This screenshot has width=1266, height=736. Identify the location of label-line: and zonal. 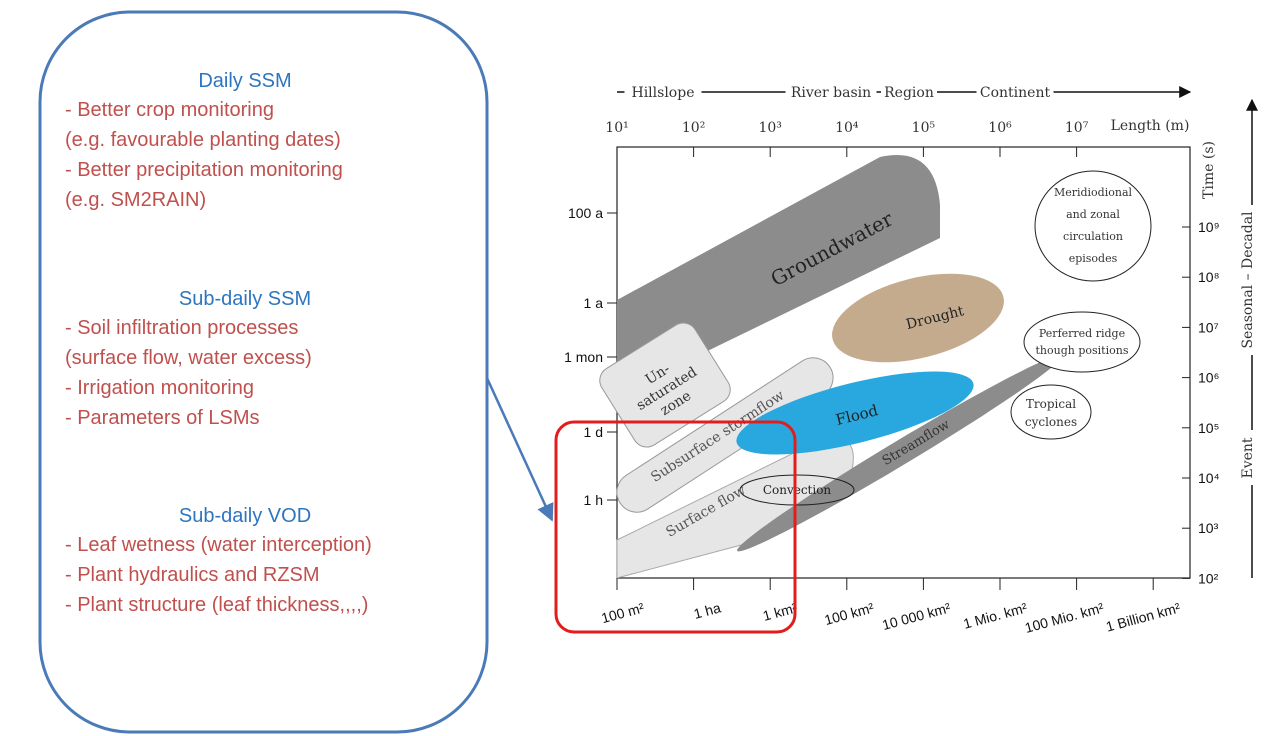
(1093, 214).